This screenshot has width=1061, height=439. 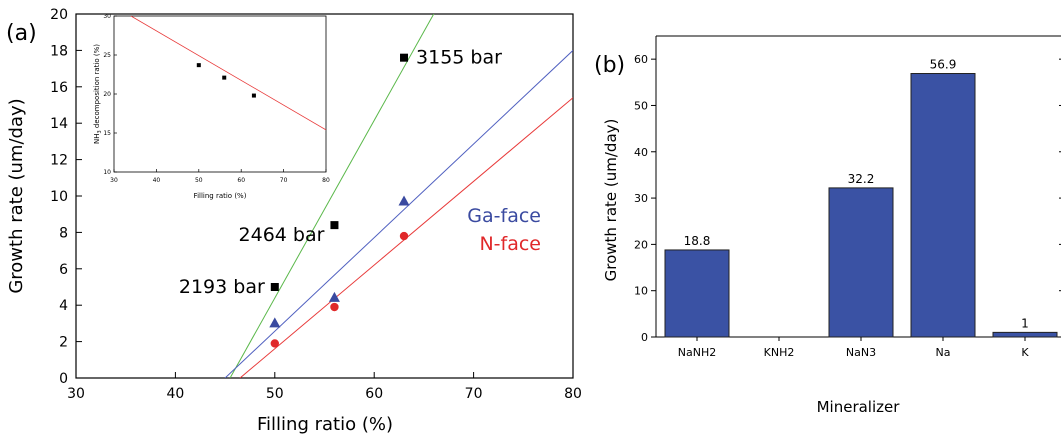 I want to click on y-tick-label: 16, so click(x=59, y=88).